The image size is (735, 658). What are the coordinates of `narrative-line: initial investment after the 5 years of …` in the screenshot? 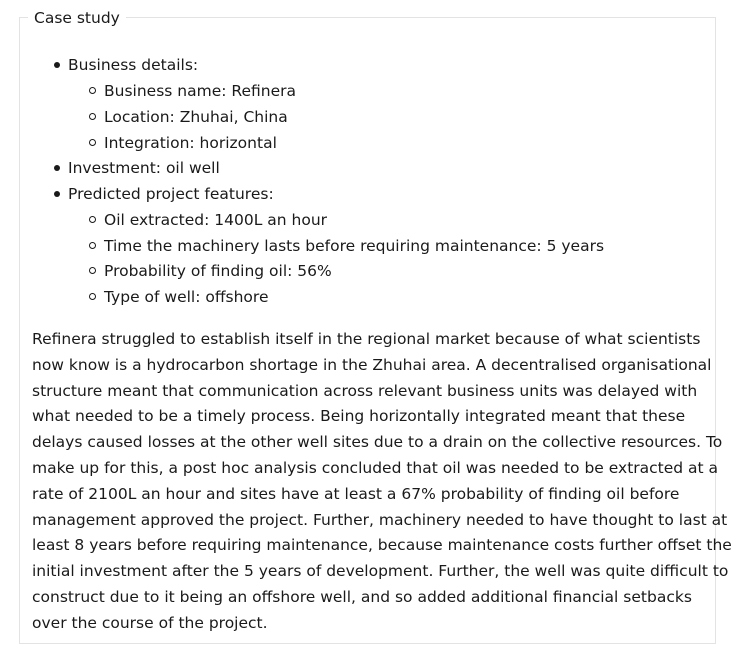 It's located at (380, 571).